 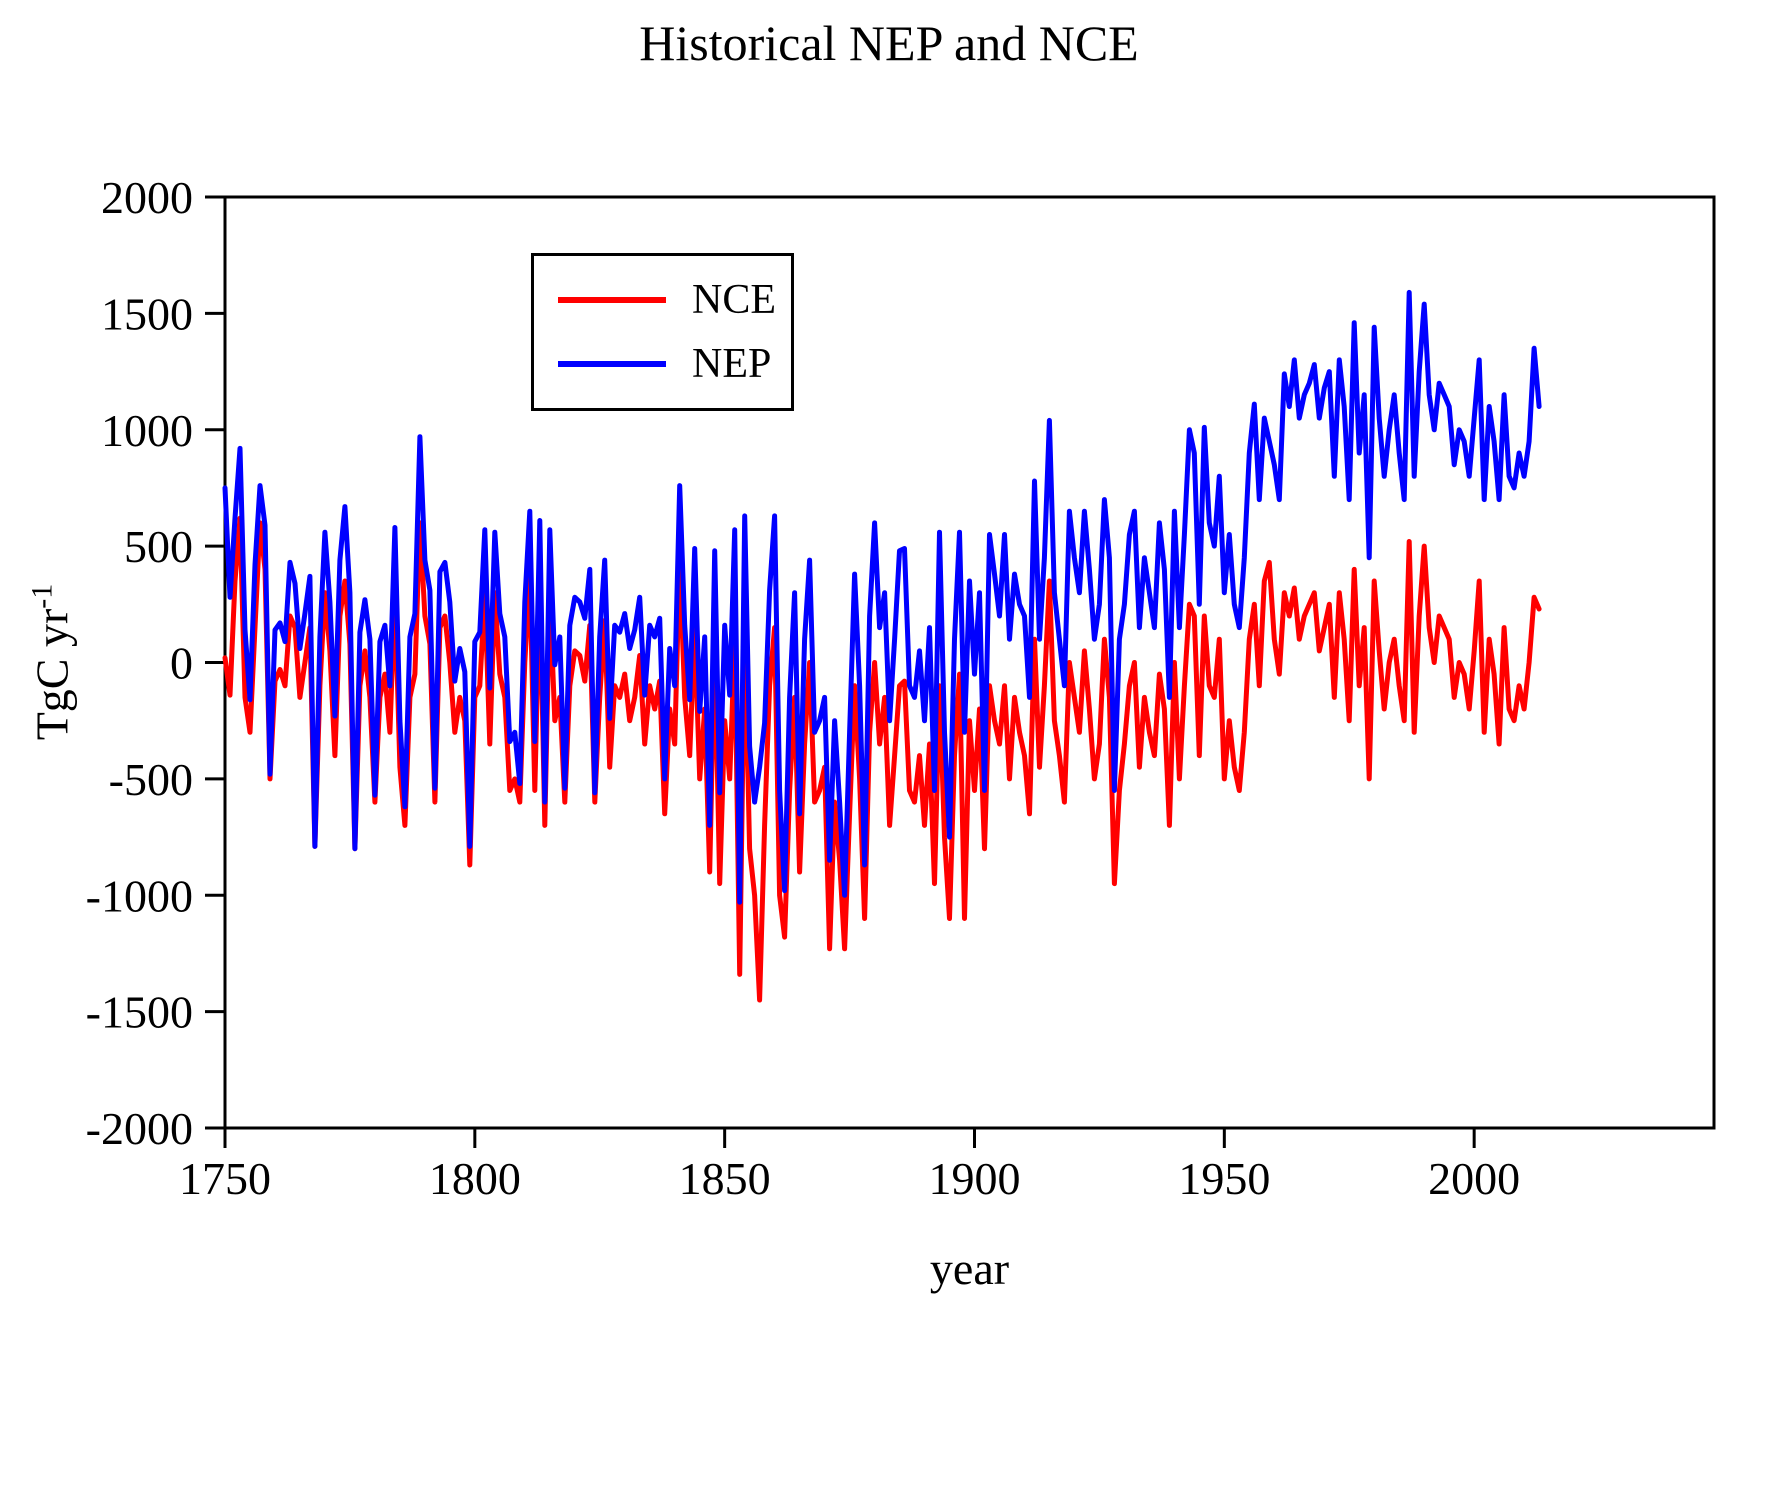 I want to click on svg-text: 1950, so click(x=1224, y=1178).